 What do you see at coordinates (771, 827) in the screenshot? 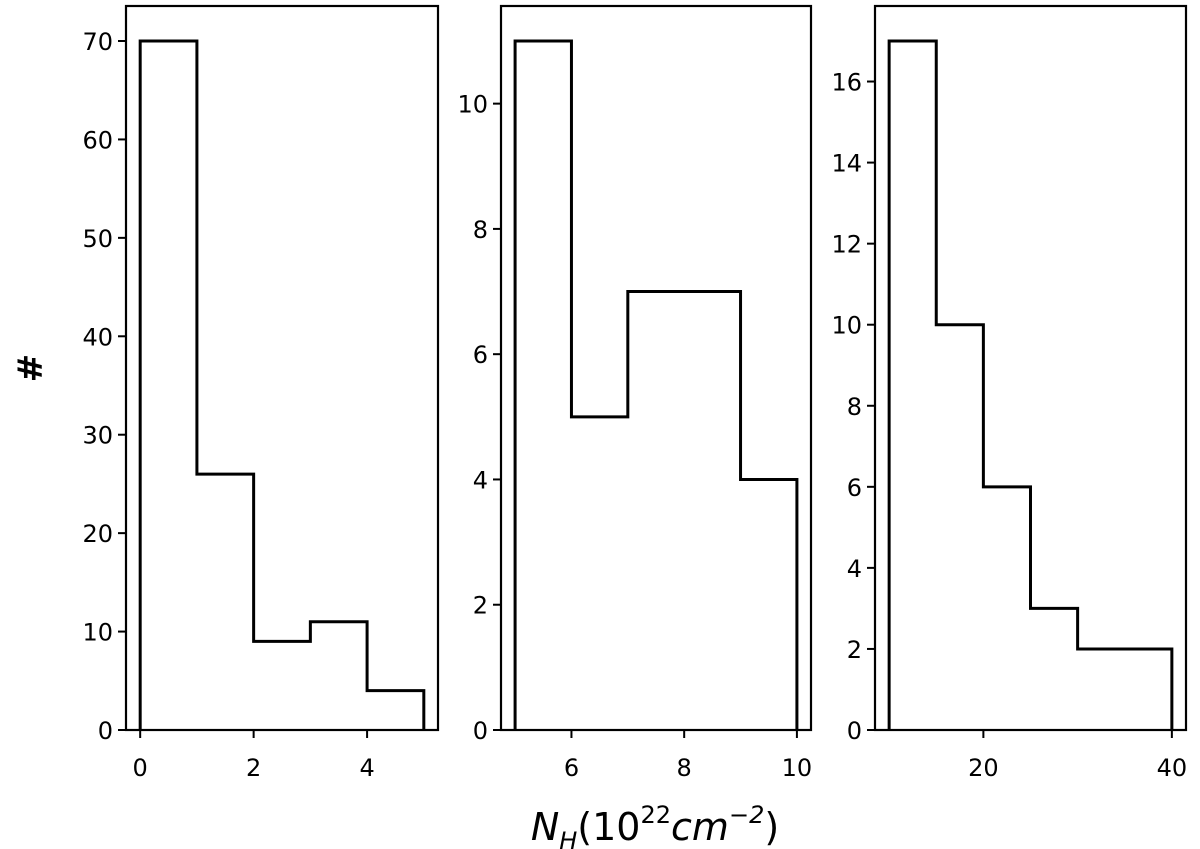
I see `x-axis-label-close: )` at bounding box center [771, 827].